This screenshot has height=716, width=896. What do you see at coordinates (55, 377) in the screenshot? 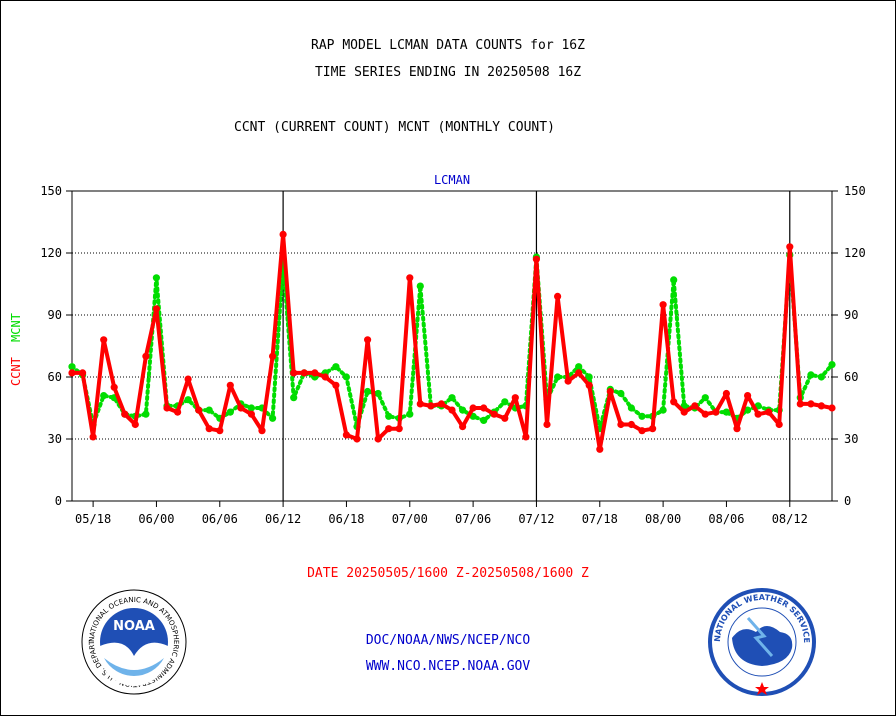
I see `y-tick-label-left: 60` at bounding box center [55, 377].